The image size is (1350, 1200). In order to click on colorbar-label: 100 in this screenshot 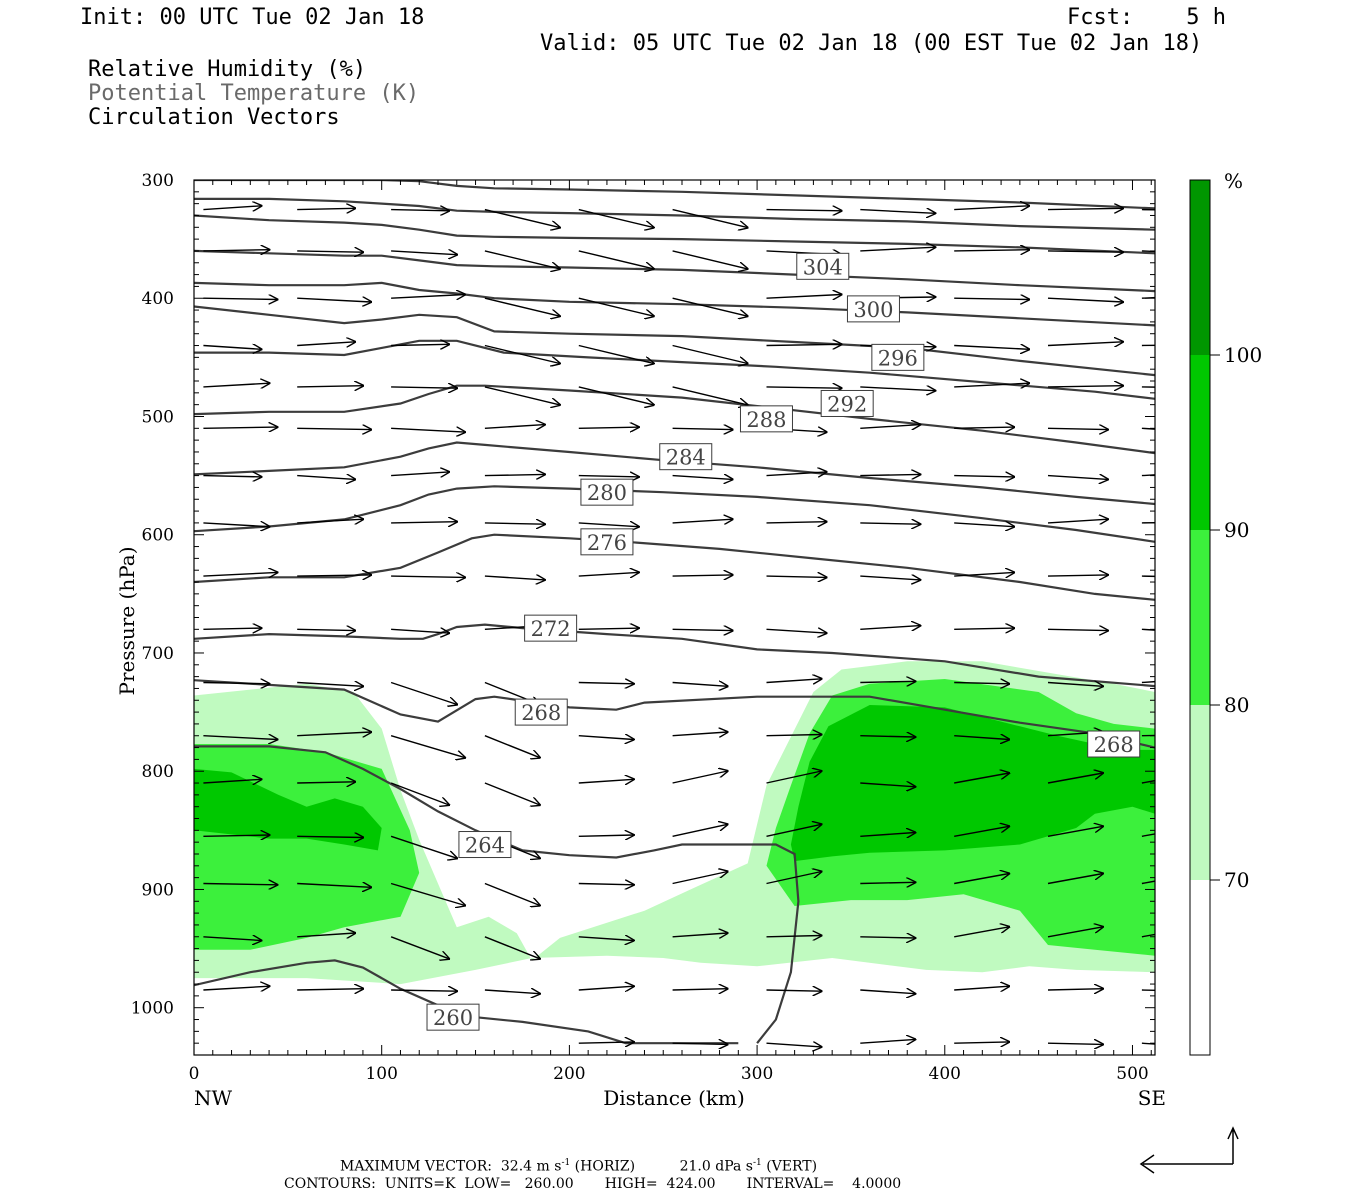, I will do `click(1243, 355)`.